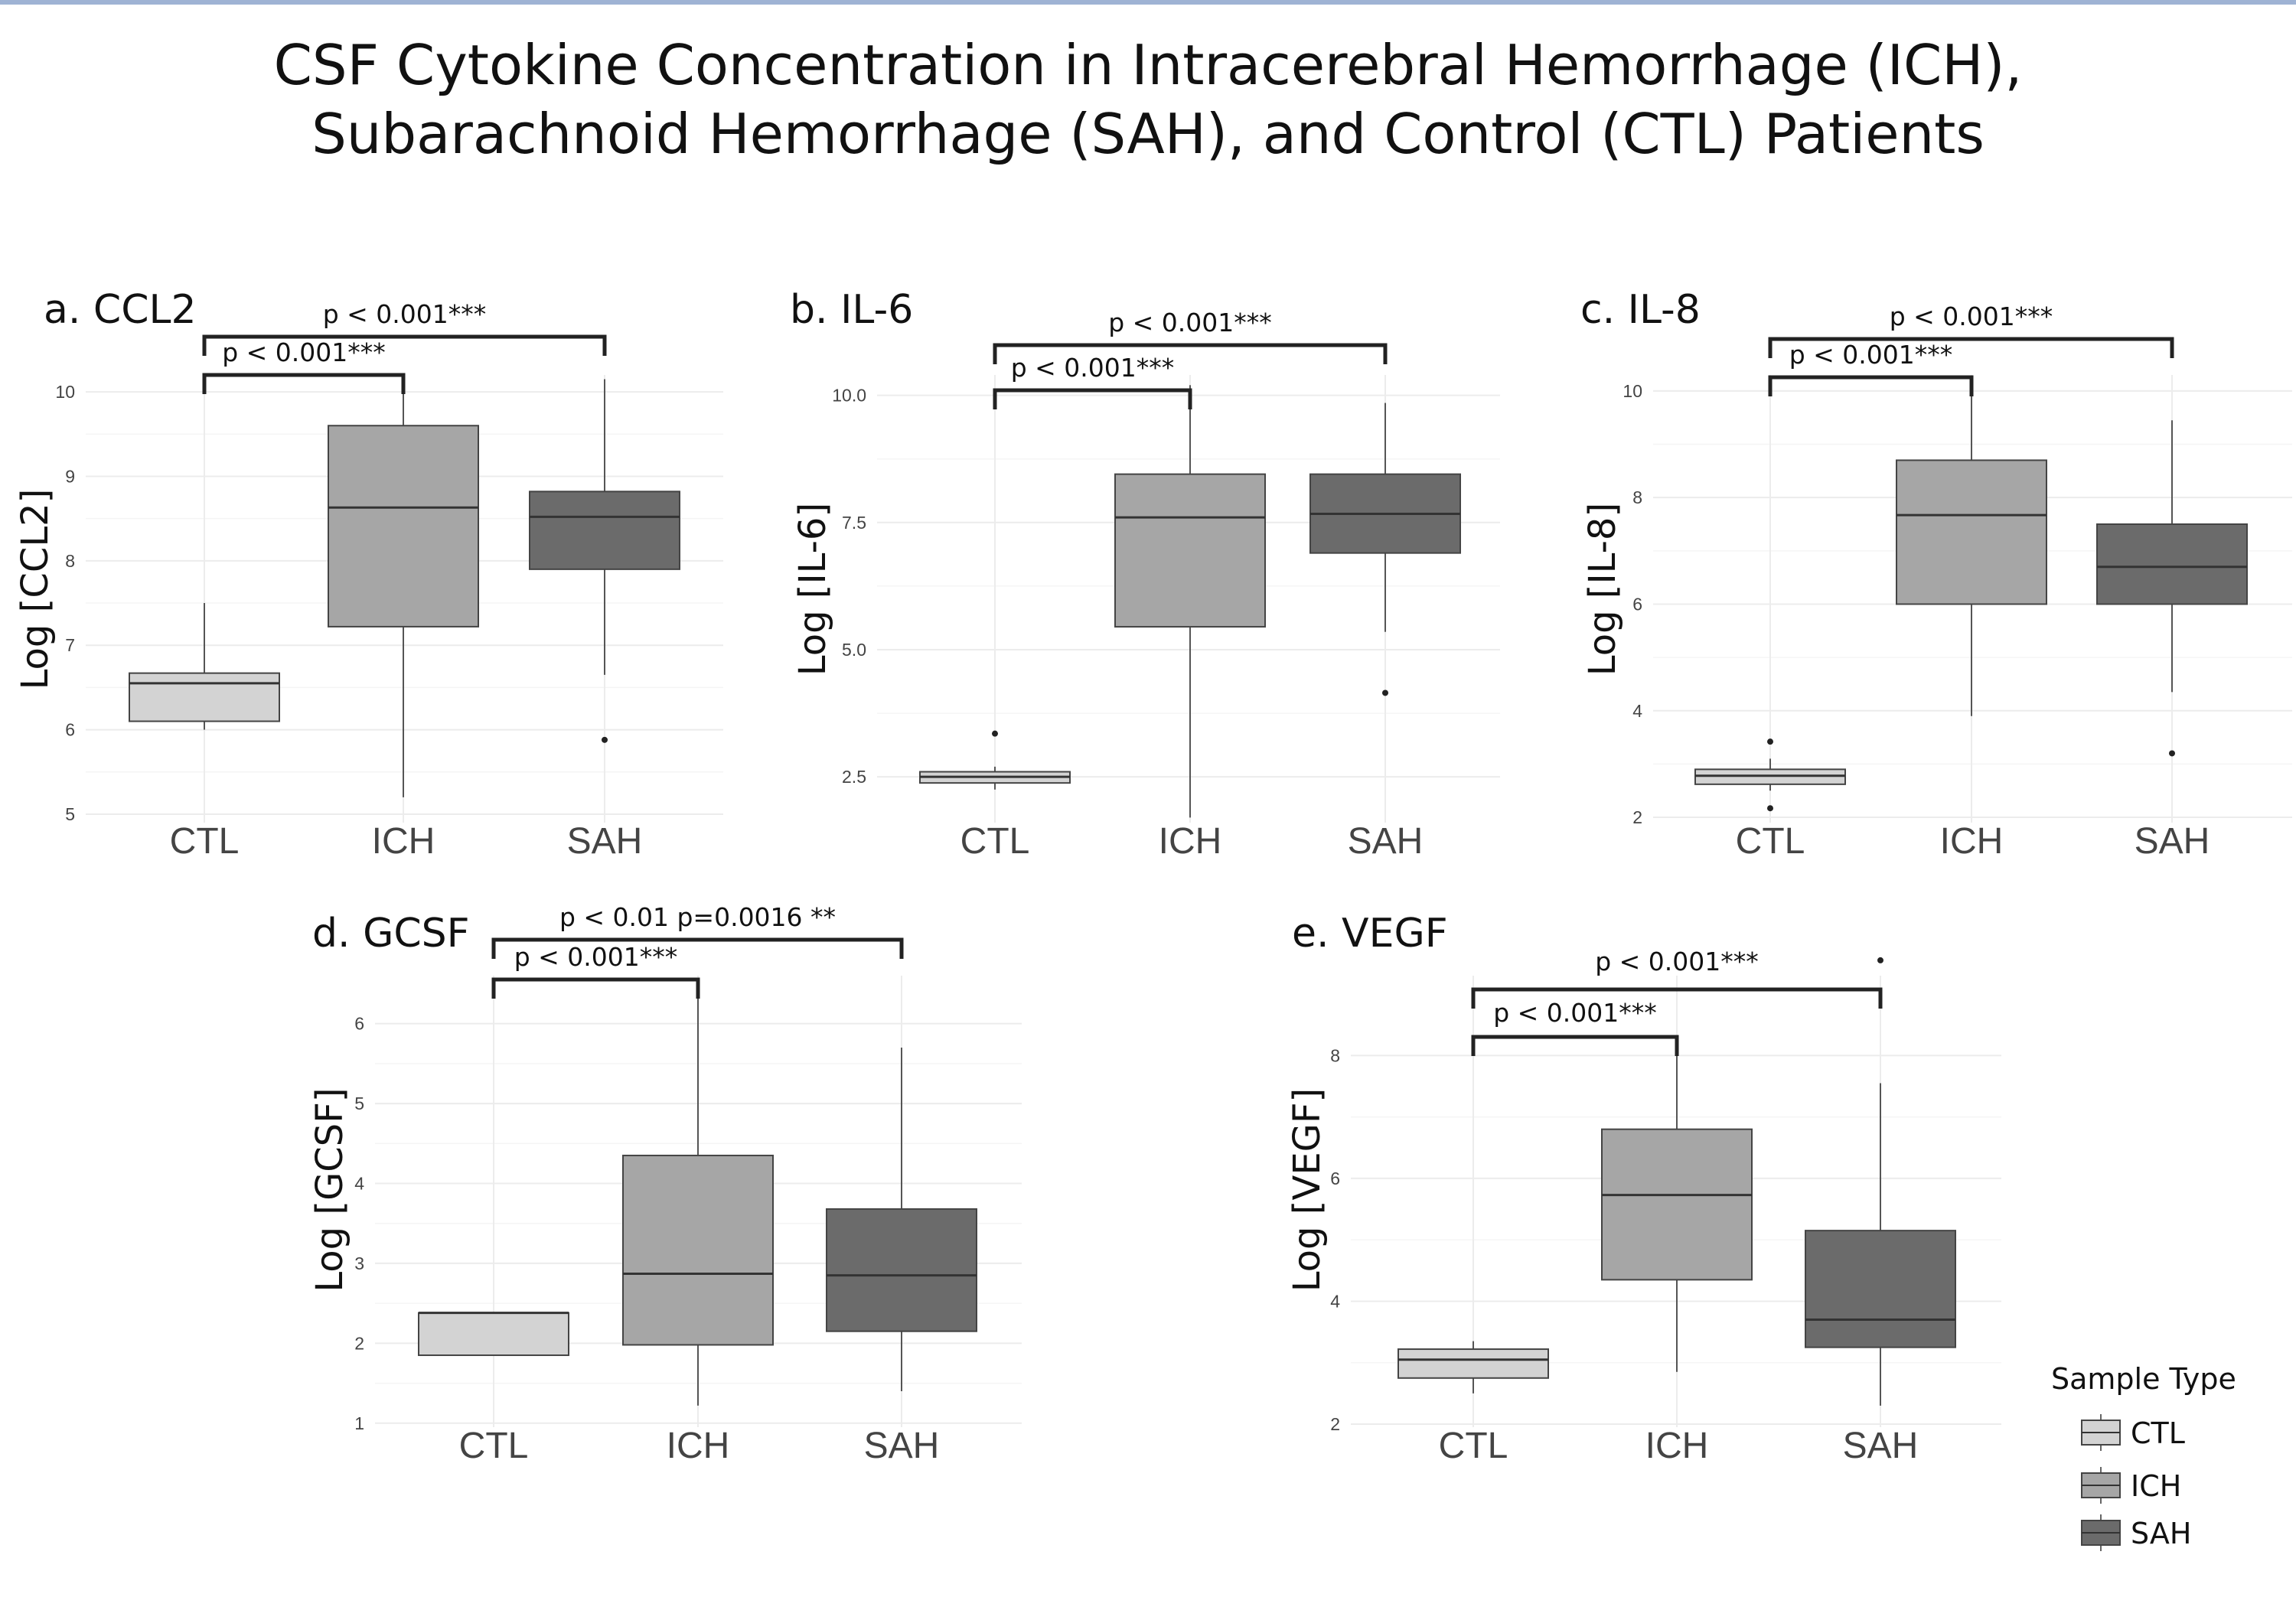  I want to click on legend-item-ich: ICH, so click(2131, 1485).